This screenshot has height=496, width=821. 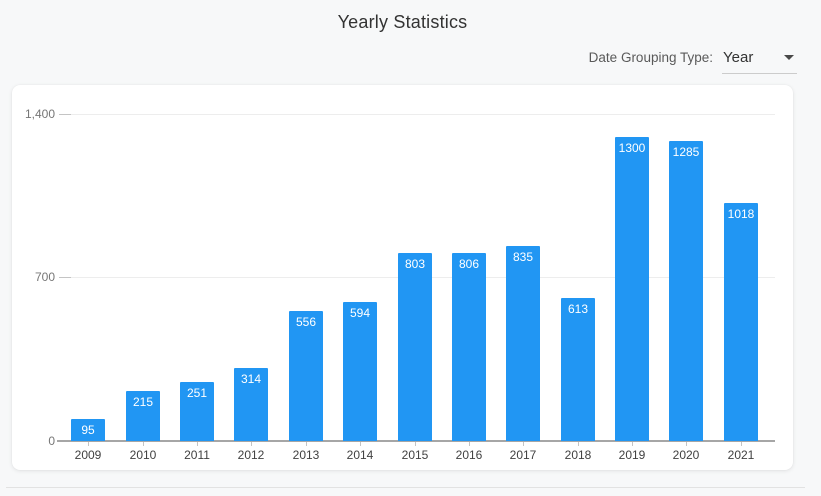 What do you see at coordinates (251, 404) in the screenshot?
I see `chart-bar-2012` at bounding box center [251, 404].